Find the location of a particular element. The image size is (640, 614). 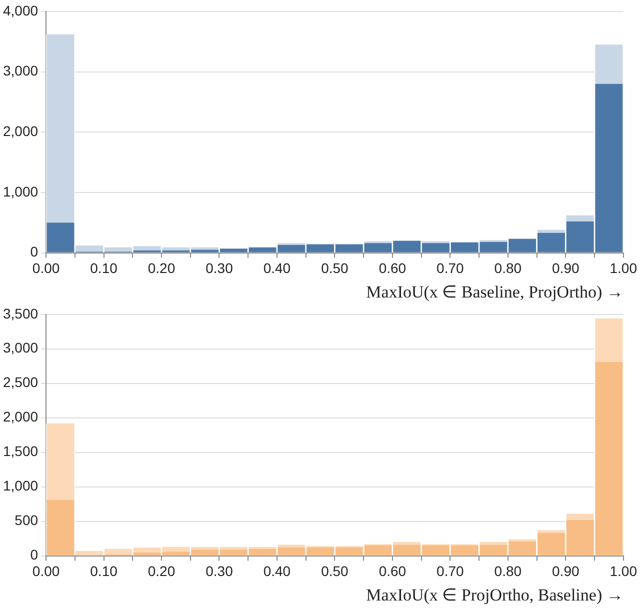

y-tick-label: 500 is located at coordinates (26, 520).